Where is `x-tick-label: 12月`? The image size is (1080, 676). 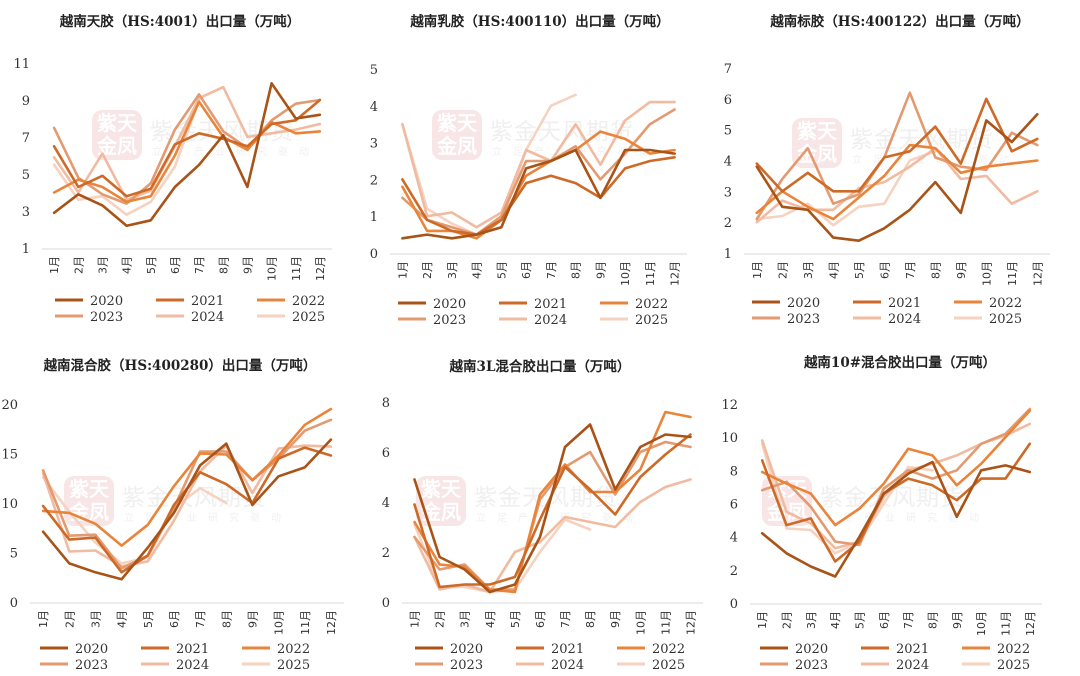
x-tick-label: 12月 is located at coordinates (675, 273).